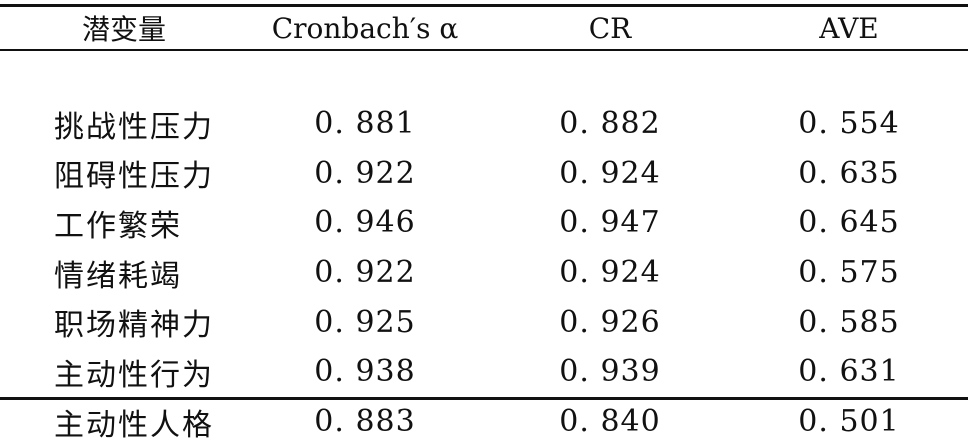 The image size is (968, 447). Describe the element at coordinates (484, 422) in the screenshot. I see `table-row: 主动性人格 0. 883 0. 840 0. 501` at that location.